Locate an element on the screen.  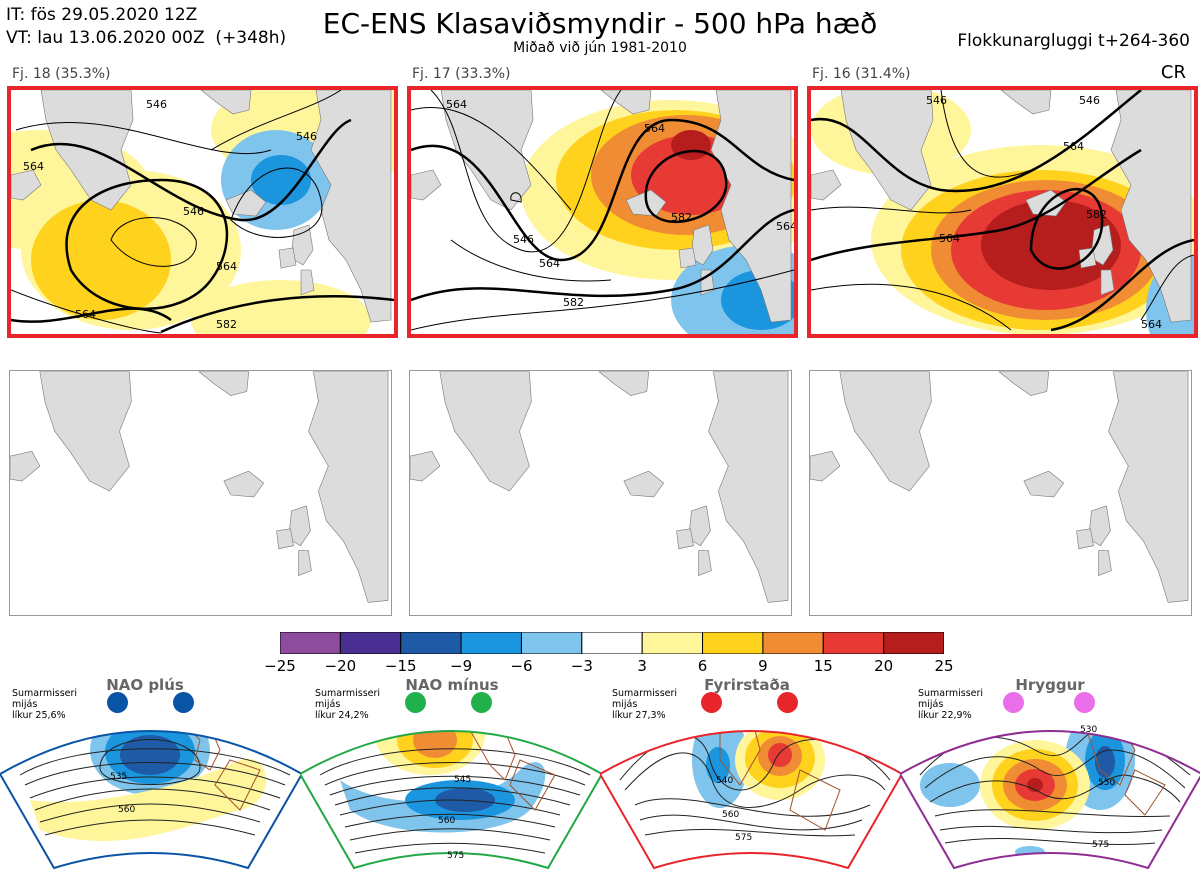
colorbar-tick-label: −20 is located at coordinates (340, 666).